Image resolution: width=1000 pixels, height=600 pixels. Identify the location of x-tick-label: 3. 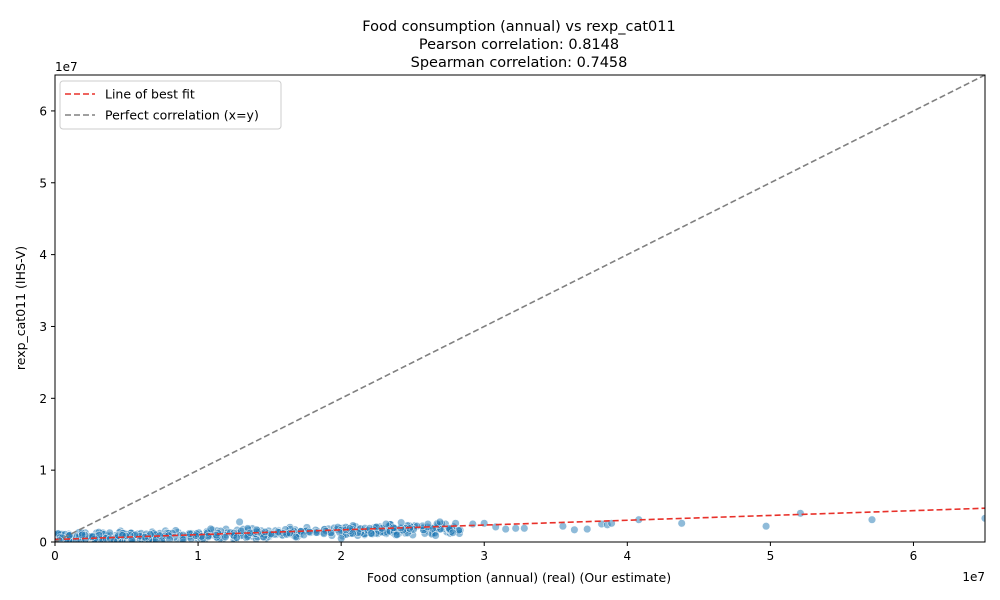
(484, 556).